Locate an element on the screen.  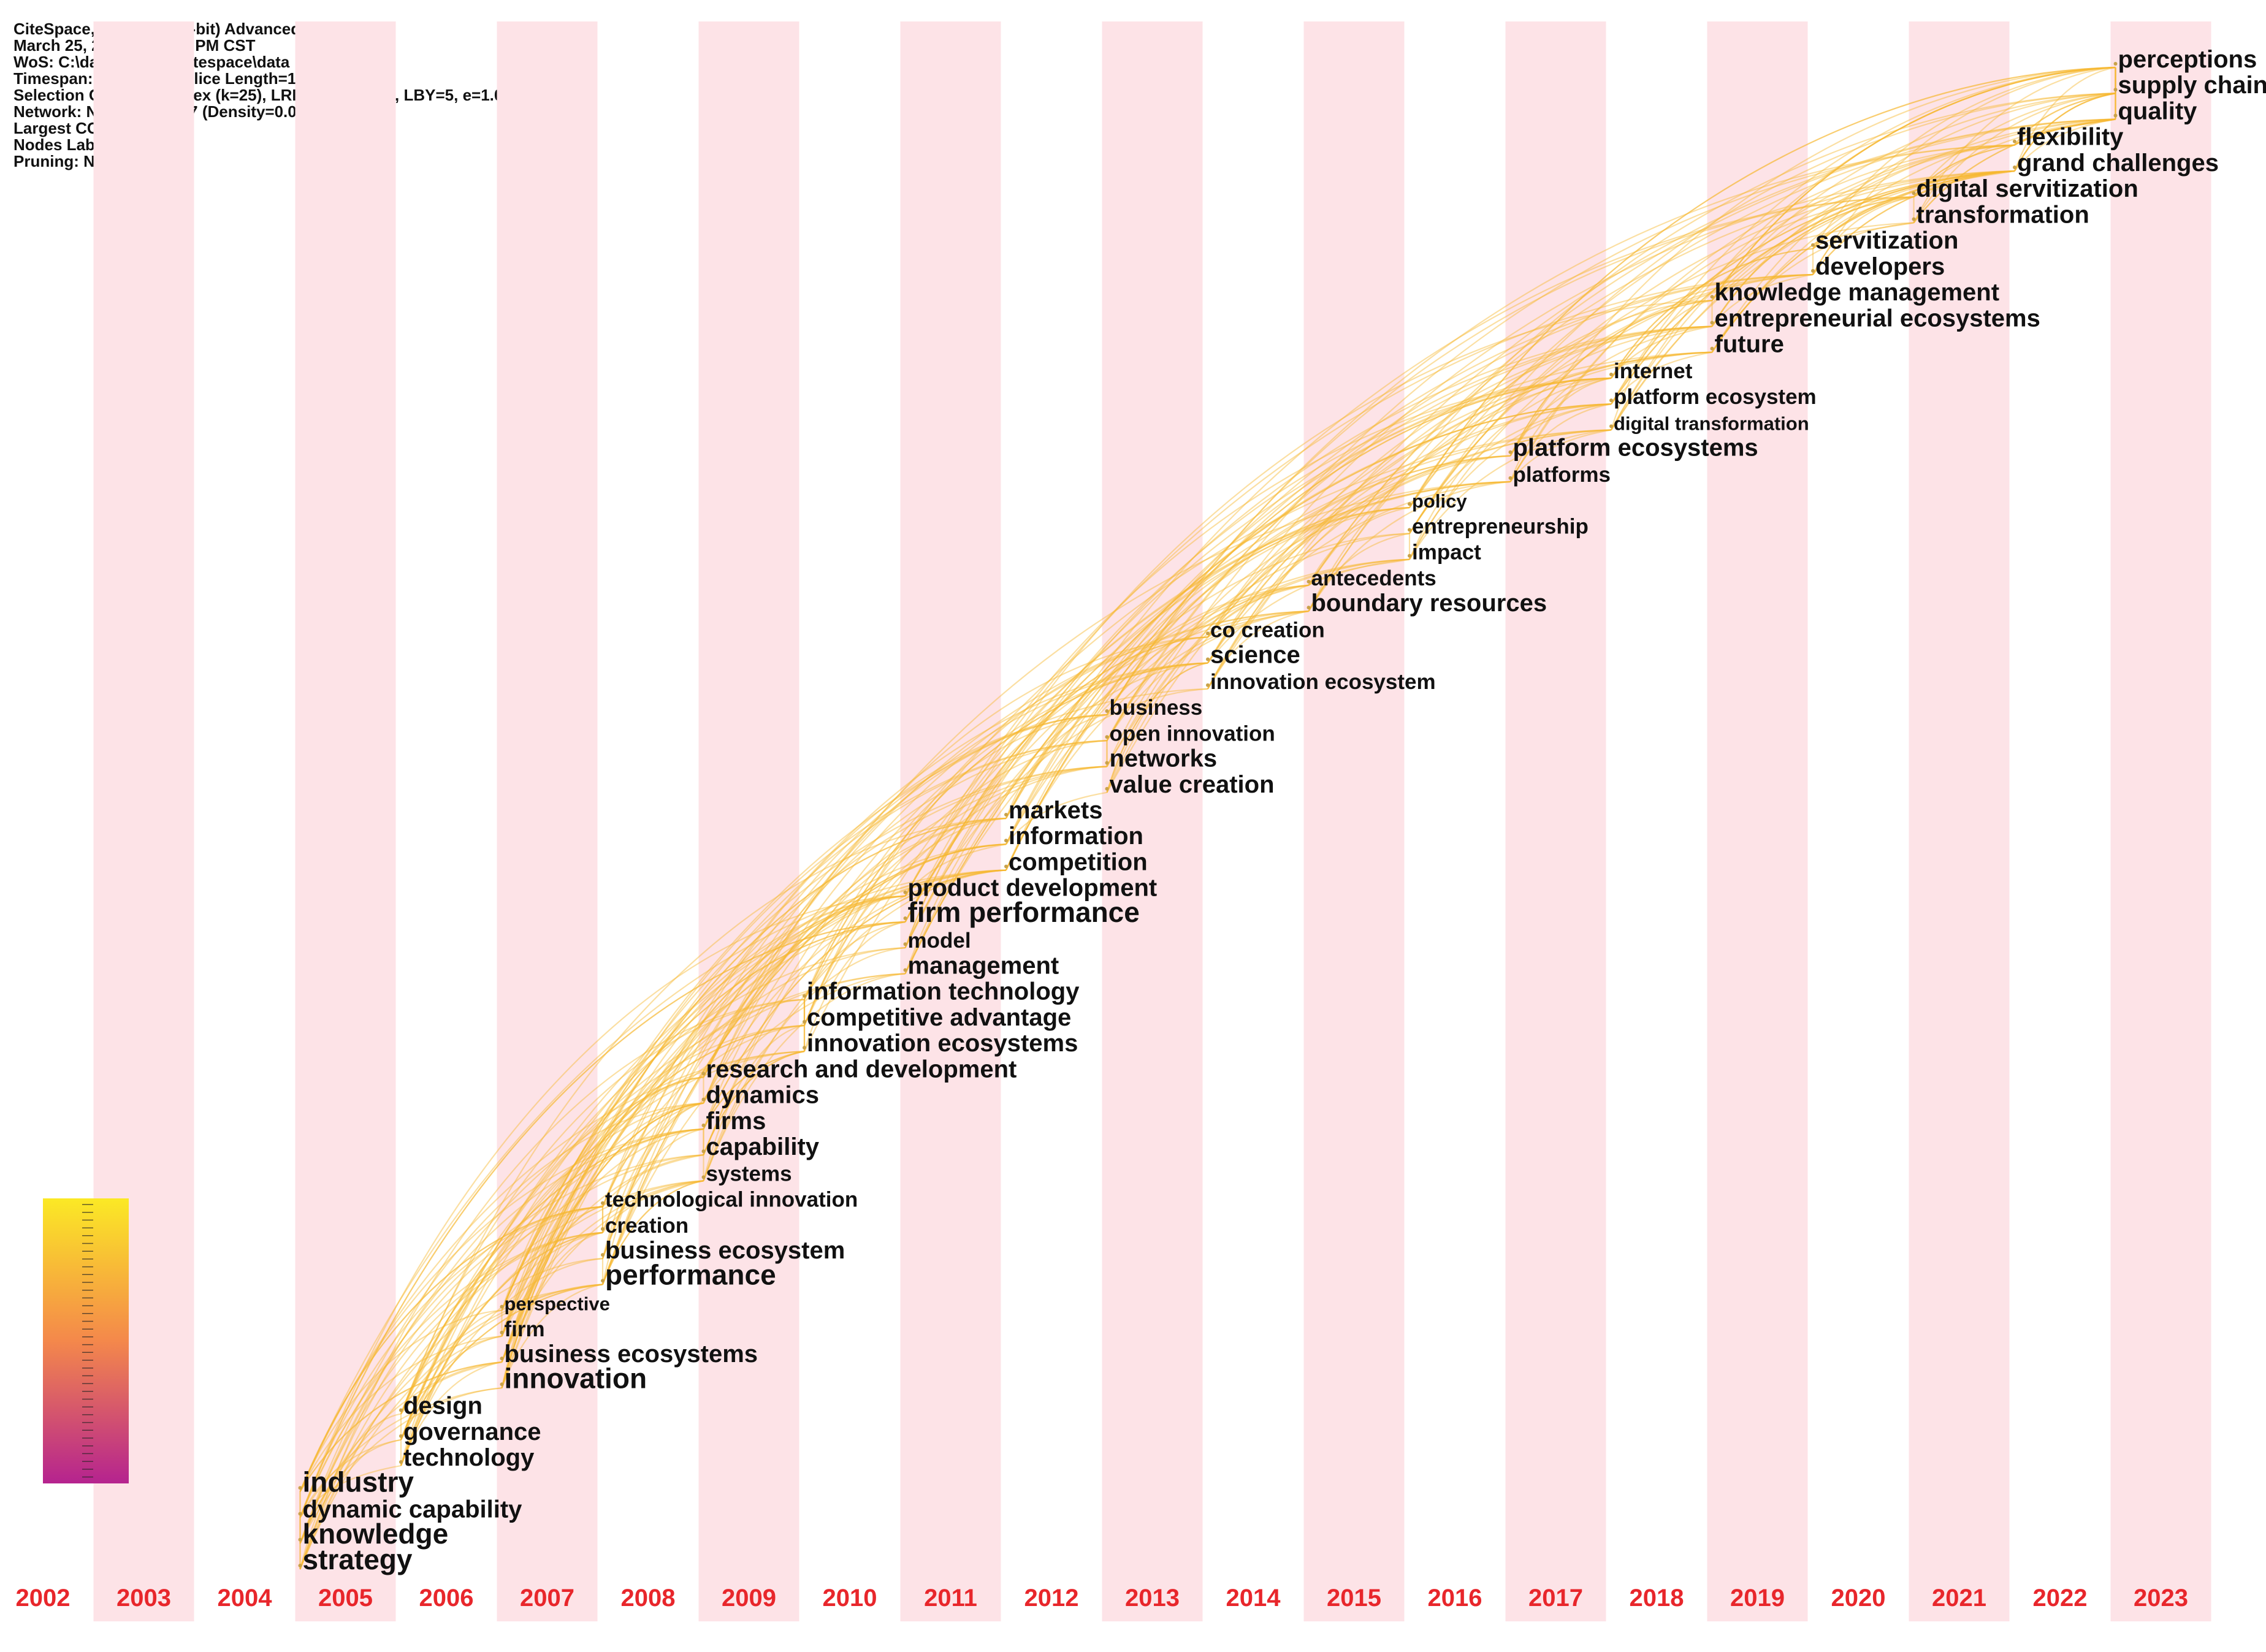
keyword-label: strategy is located at coordinates (358, 1559).